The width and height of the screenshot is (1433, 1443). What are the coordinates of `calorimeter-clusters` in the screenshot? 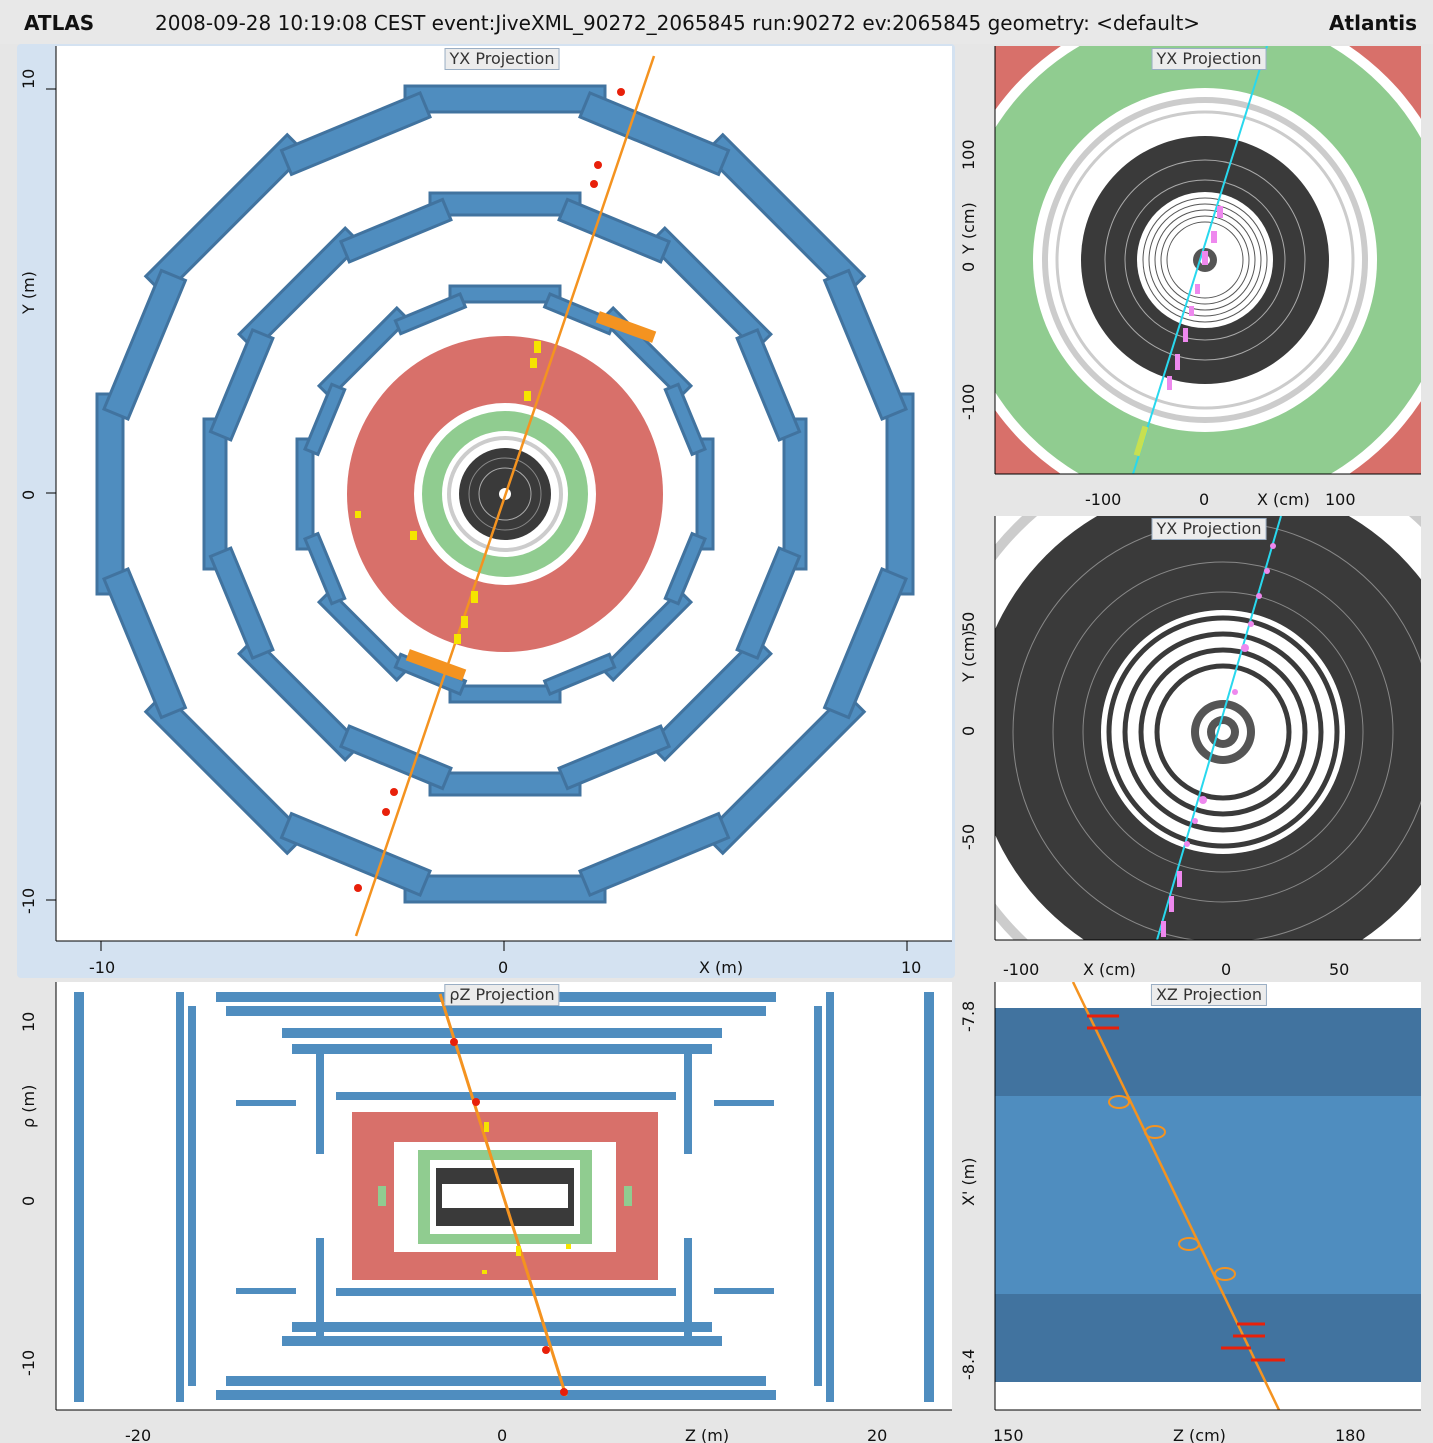 It's located at (526, 1198).